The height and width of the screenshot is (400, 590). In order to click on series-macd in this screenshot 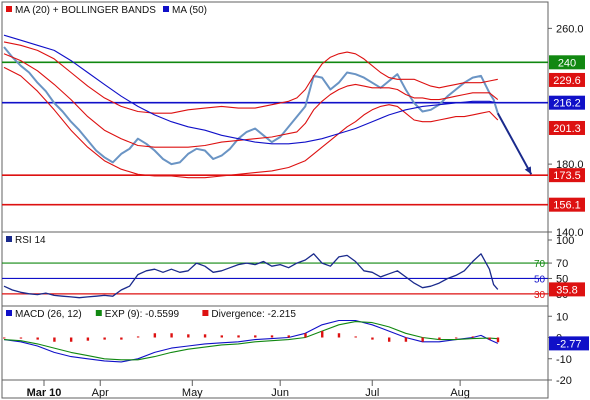, I will do `click(251, 341)`.